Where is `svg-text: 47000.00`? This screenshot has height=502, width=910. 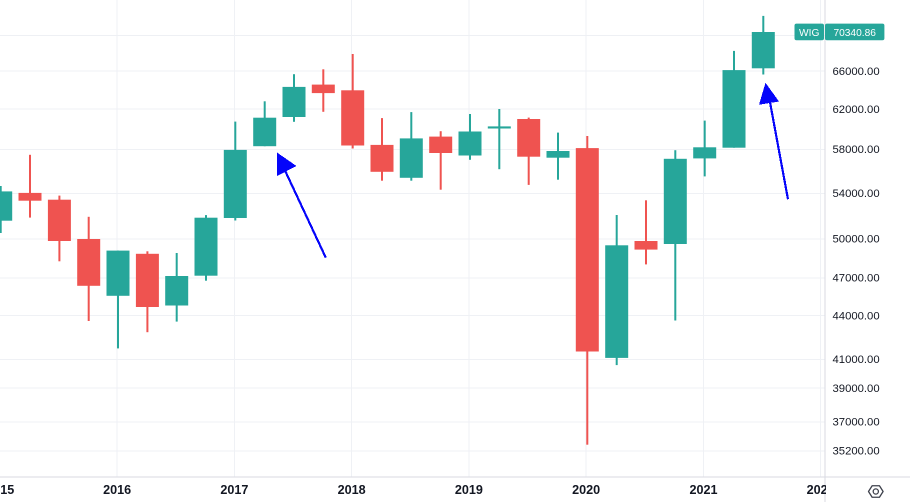 svg-text: 47000.00 is located at coordinates (856, 279).